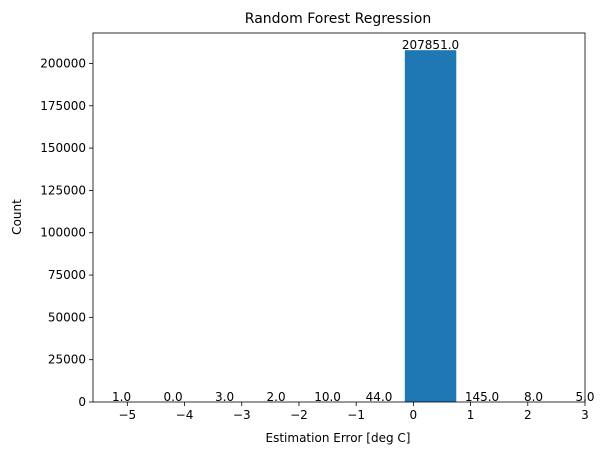 The height and width of the screenshot is (455, 600). I want to click on bars-layer, so click(430, 226).